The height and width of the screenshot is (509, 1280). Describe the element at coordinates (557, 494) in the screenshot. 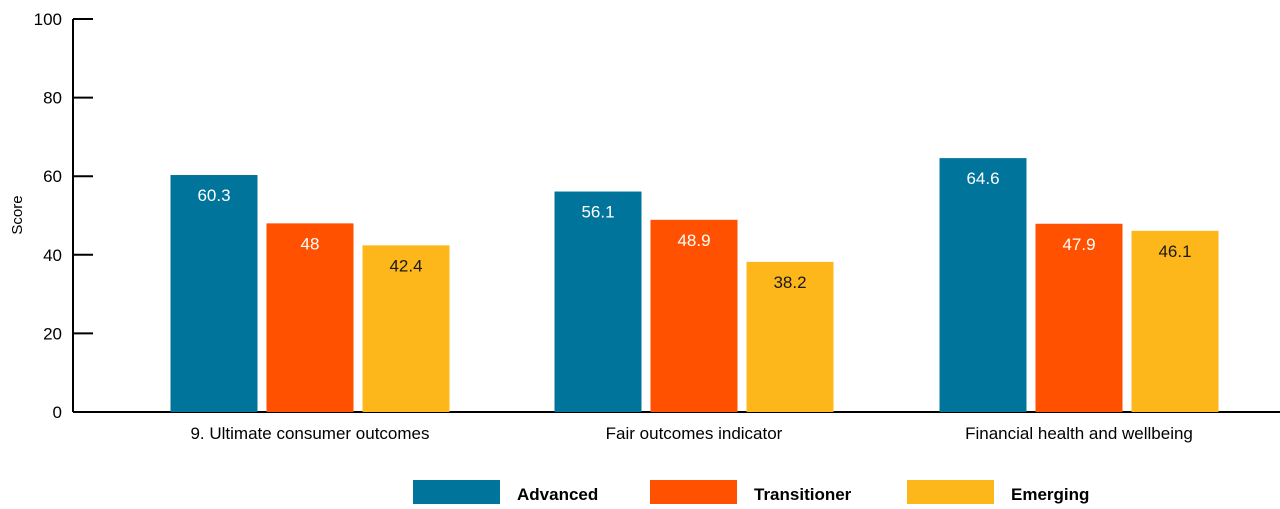

I see `legend-label-advanced: Advanced` at that location.